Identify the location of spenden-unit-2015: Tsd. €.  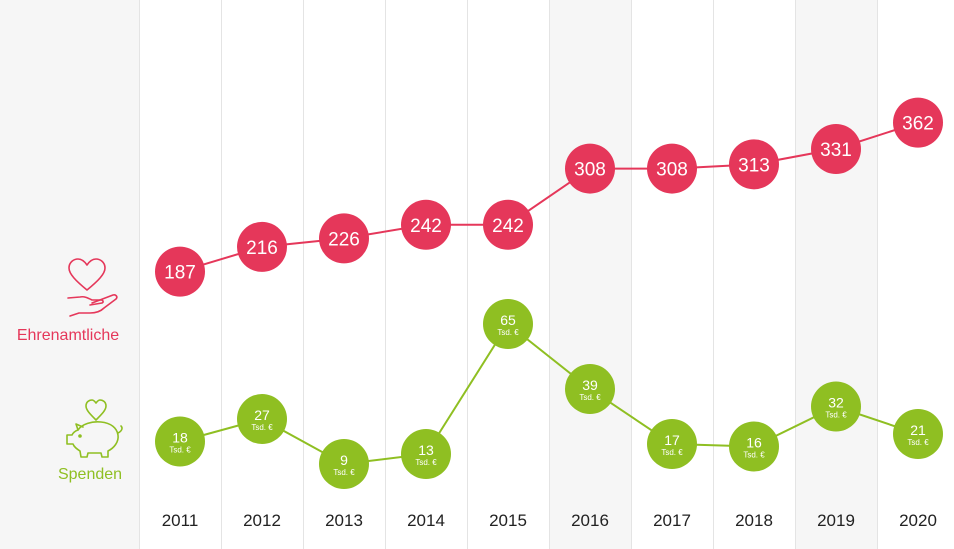
(508, 332).